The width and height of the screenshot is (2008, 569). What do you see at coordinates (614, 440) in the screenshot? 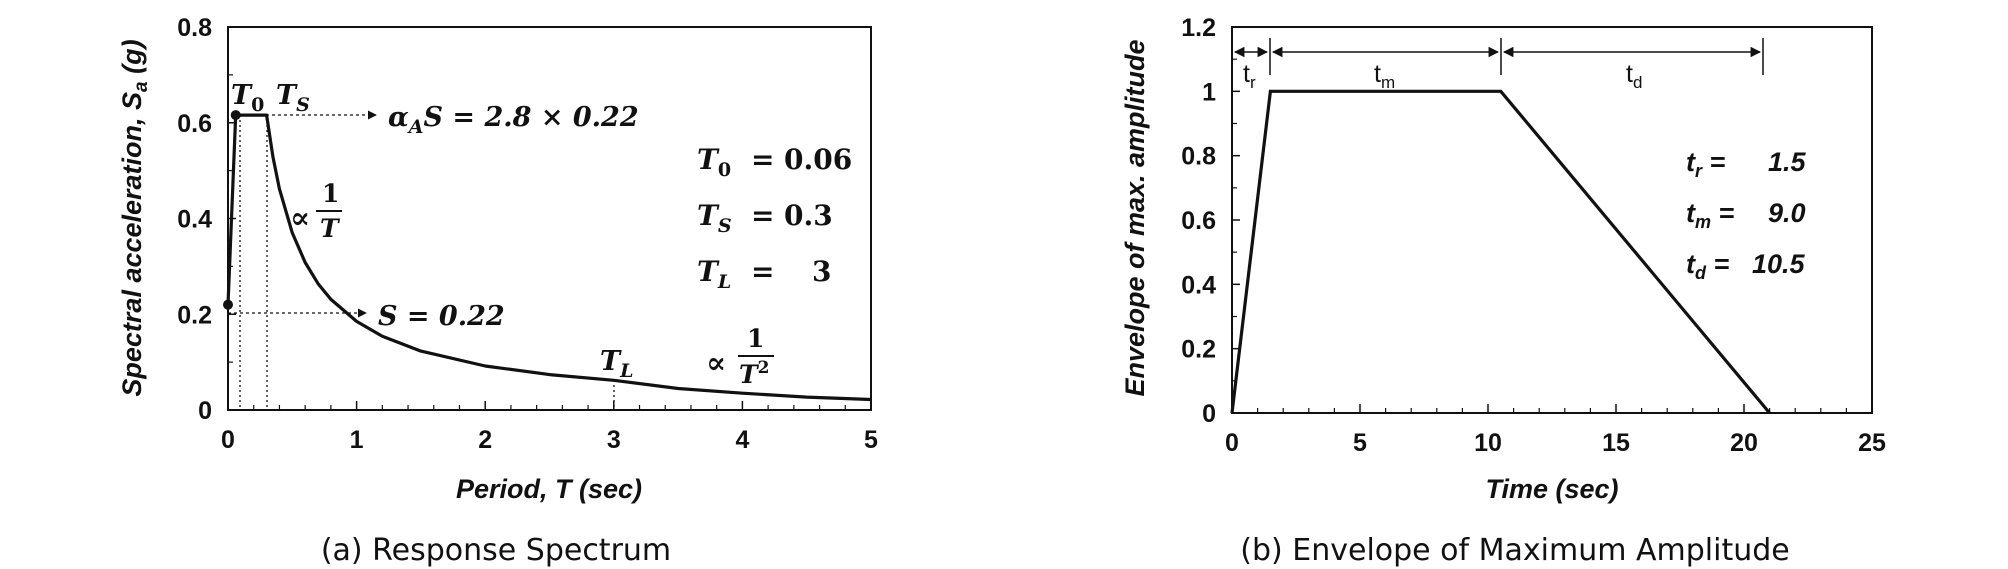
I see `x-tick-label: 3` at bounding box center [614, 440].